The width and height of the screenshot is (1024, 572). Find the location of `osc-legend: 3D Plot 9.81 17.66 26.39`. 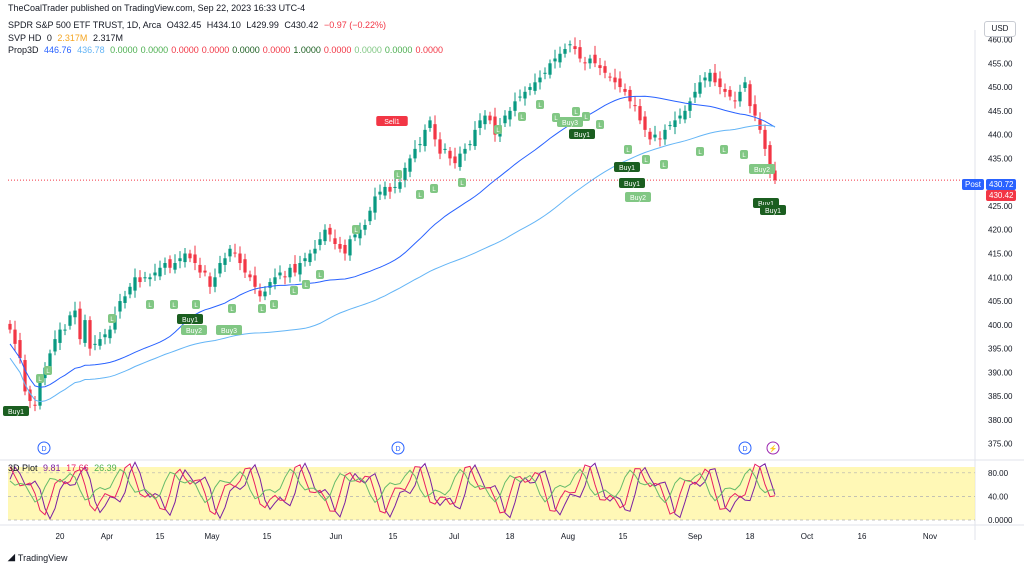

osc-legend: 3D Plot 9.81 17.66 26.39 is located at coordinates (64, 468).